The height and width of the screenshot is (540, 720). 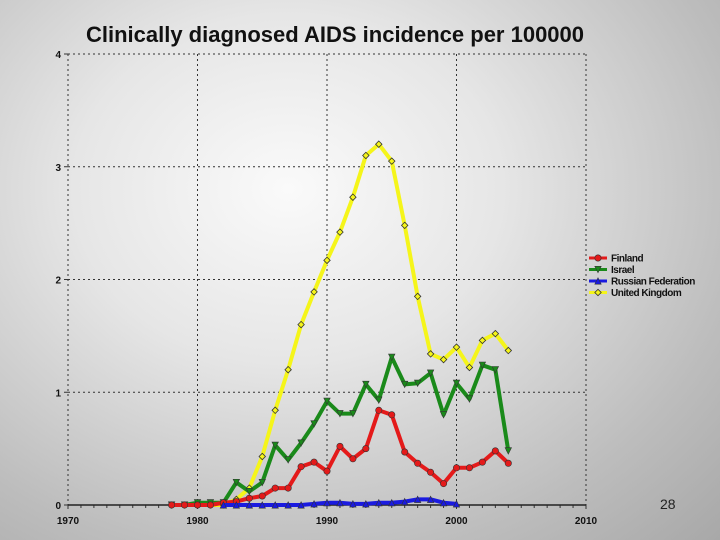 I want to click on y-tick-label: 0, so click(x=58, y=506).